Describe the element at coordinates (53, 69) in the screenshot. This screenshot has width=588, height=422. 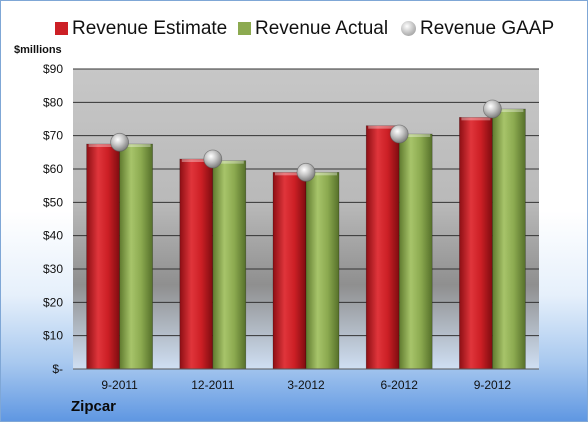
I see `y-tick-label: $90` at that location.